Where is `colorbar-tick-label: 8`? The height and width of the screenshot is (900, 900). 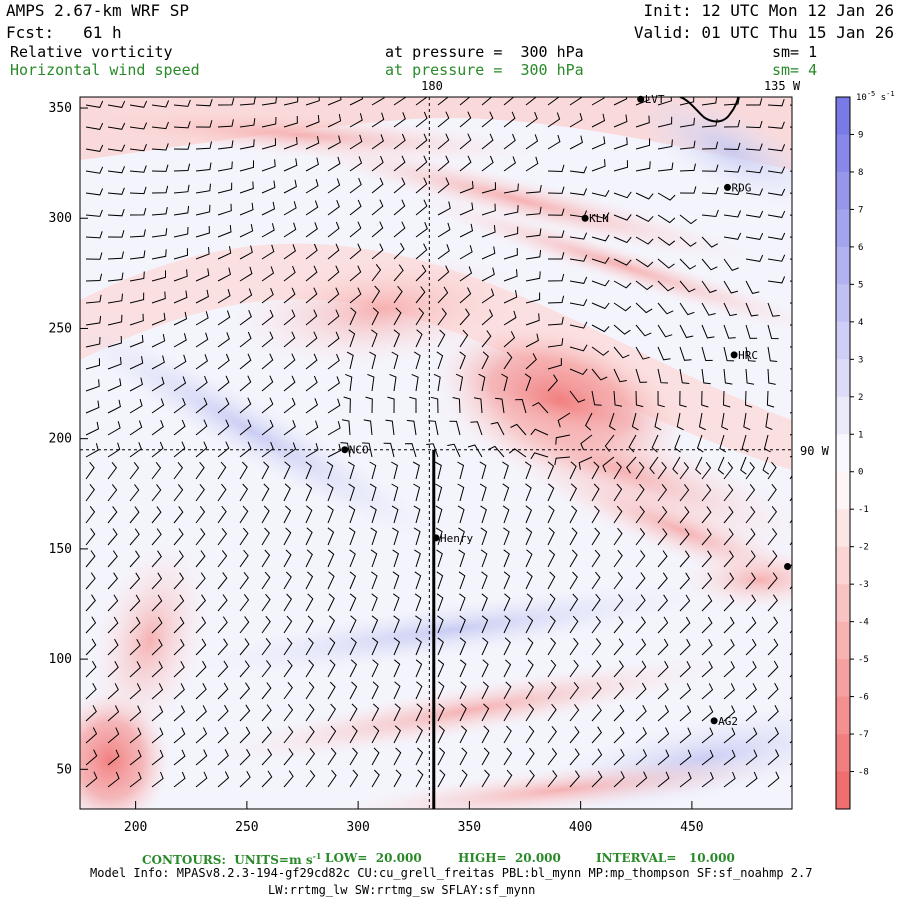
colorbar-tick-label: 8 is located at coordinates (860, 173).